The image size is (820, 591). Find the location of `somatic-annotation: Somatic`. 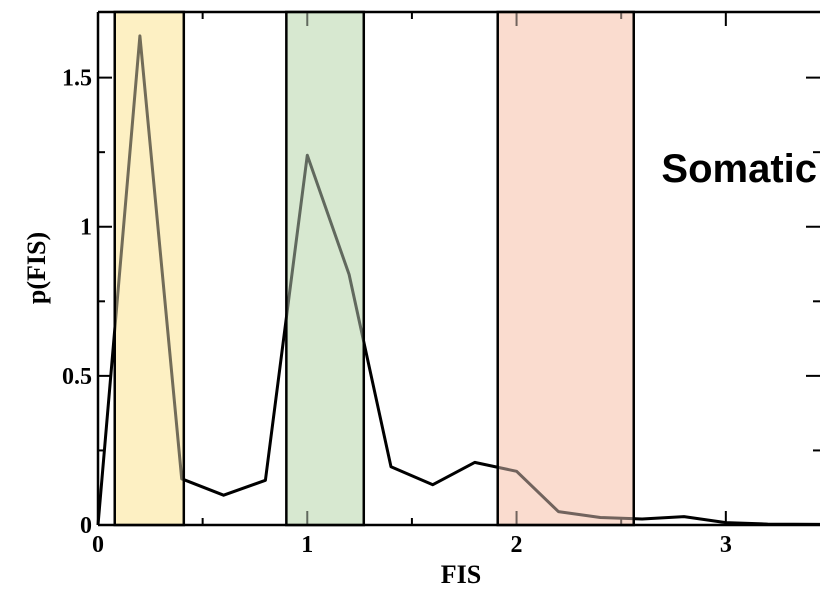

somatic-annotation: Somatic is located at coordinates (739, 169).